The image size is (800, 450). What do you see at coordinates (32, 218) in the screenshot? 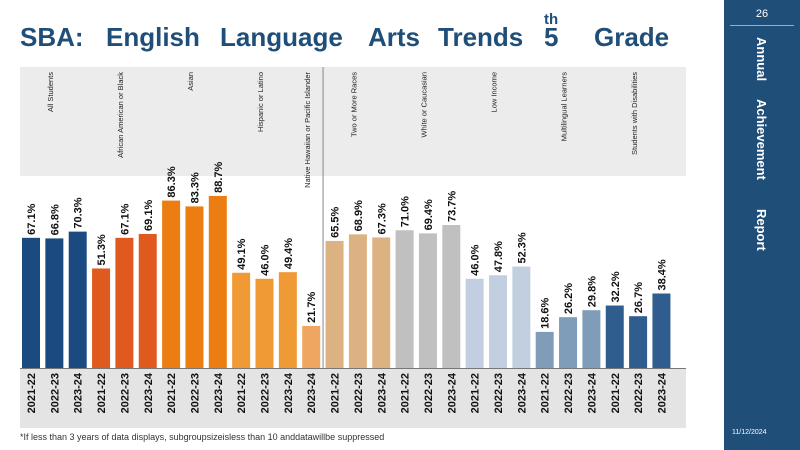
I see `data-label: 67.1%` at bounding box center [32, 218].